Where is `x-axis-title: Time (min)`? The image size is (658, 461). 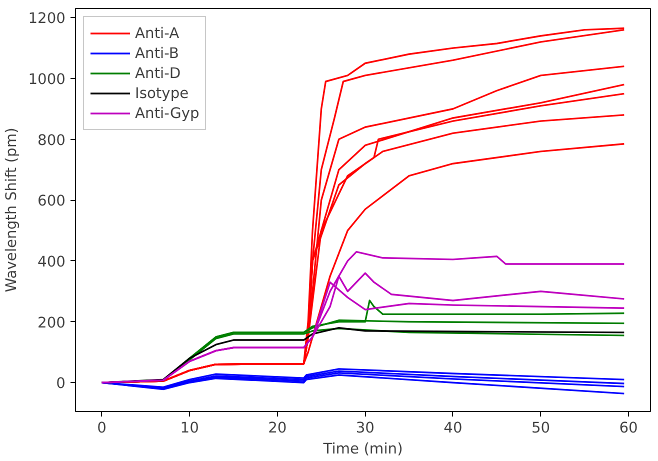 x-axis-title: Time (min) is located at coordinates (362, 449).